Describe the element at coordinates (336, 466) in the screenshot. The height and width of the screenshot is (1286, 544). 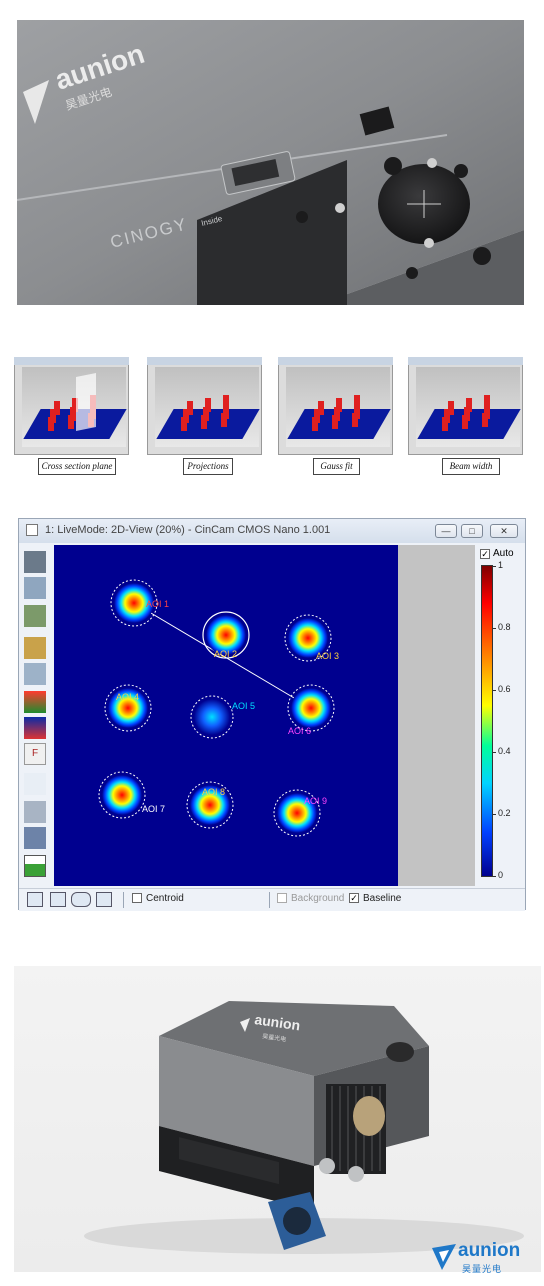
I see `caption-gauss-fit: Gauss fit` at that location.